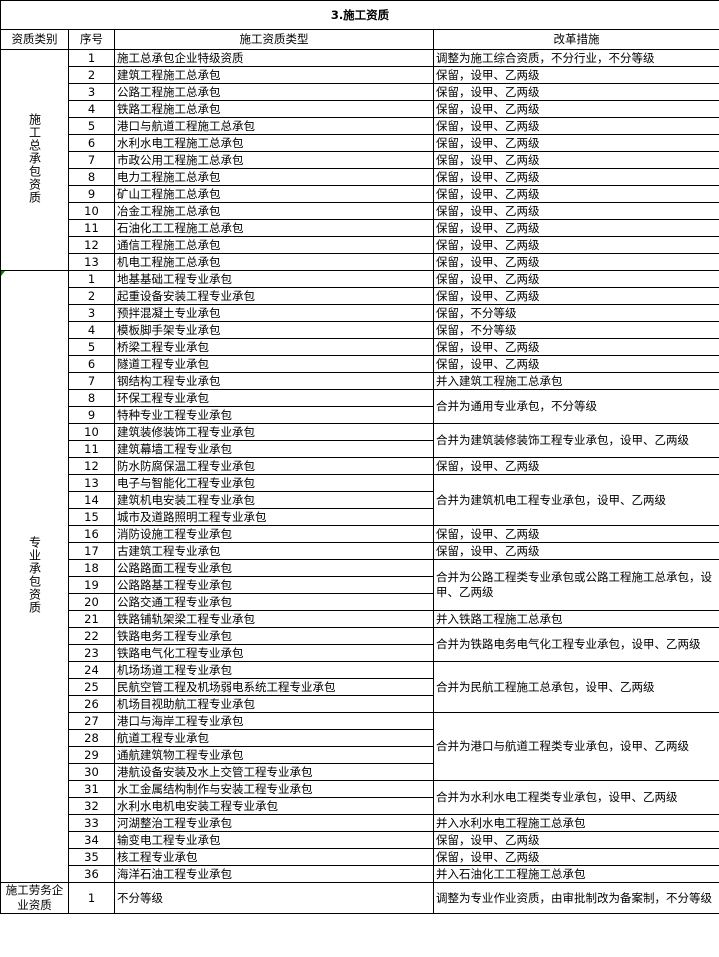 The height and width of the screenshot is (957, 719). What do you see at coordinates (274, 602) in the screenshot?
I see `qualification-type: 公路交通工程专业承包` at bounding box center [274, 602].